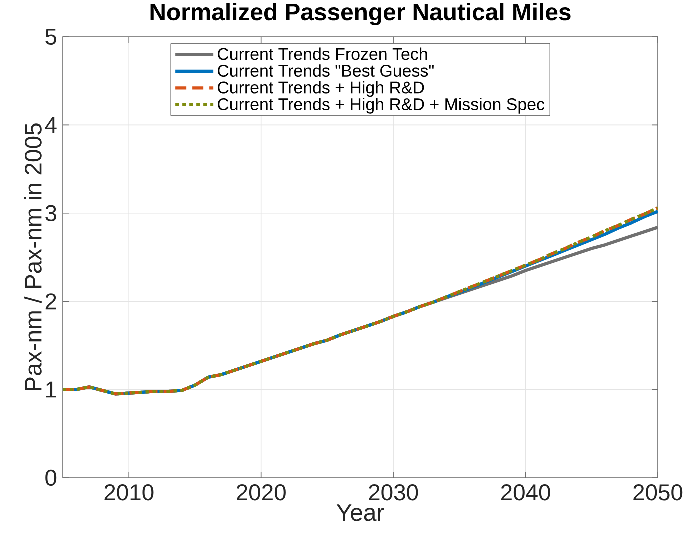  I want to click on chart-title: Normalized Passenger Nautical Miles, so click(360, 14).